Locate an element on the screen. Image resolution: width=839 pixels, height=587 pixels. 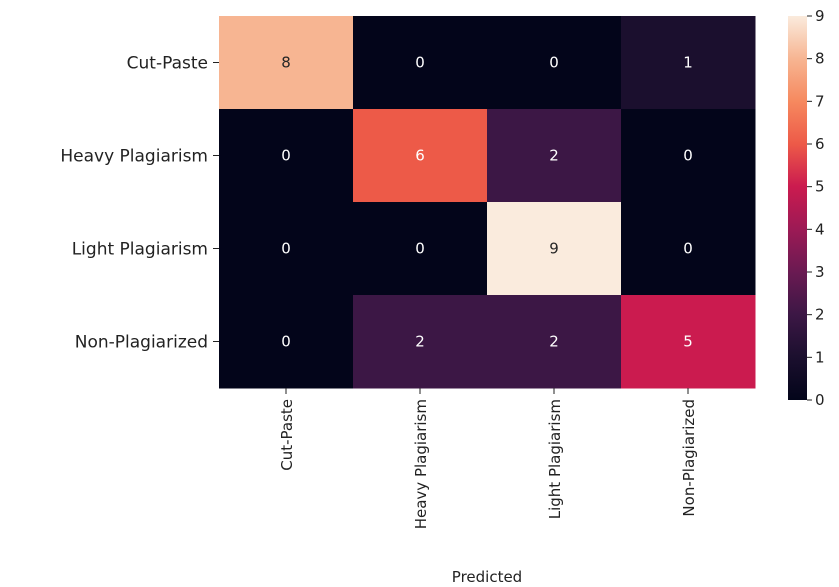
cell-value-label: 5 is located at coordinates (688, 342).